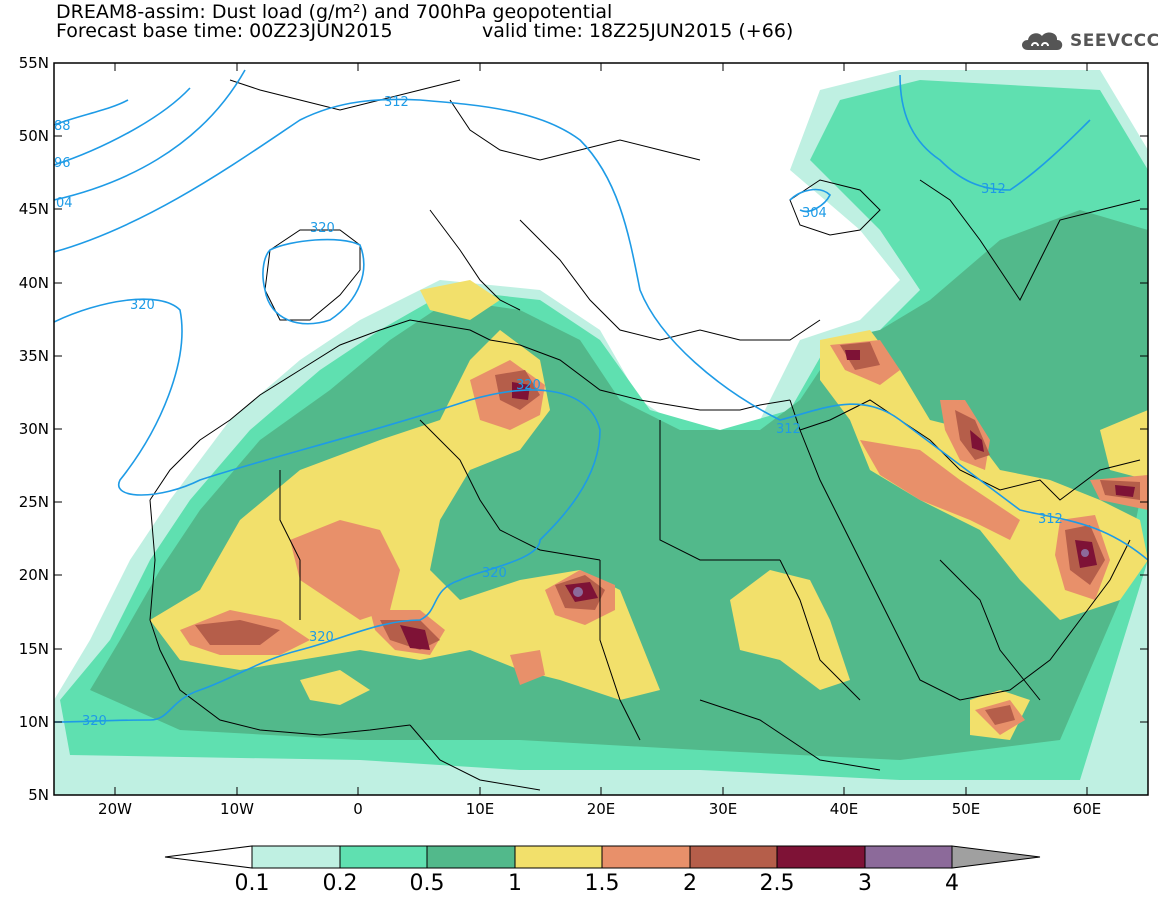 This screenshot has height=907, width=1165. Describe the element at coordinates (966, 809) in the screenshot. I see `lon-label: 50E` at that location.